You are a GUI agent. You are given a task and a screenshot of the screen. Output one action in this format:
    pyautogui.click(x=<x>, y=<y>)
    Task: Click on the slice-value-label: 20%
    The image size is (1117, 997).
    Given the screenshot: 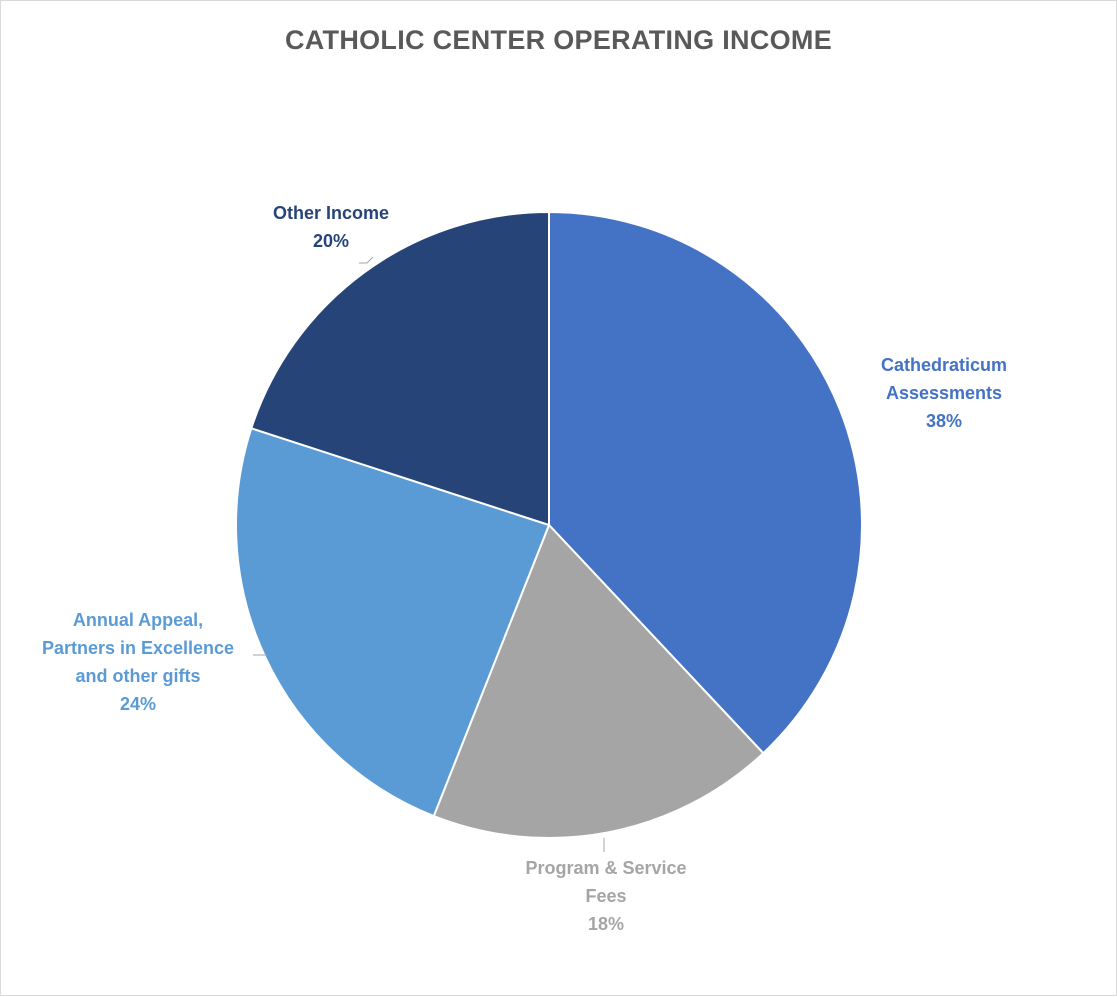 What is the action you would take?
    pyautogui.click(x=331, y=241)
    